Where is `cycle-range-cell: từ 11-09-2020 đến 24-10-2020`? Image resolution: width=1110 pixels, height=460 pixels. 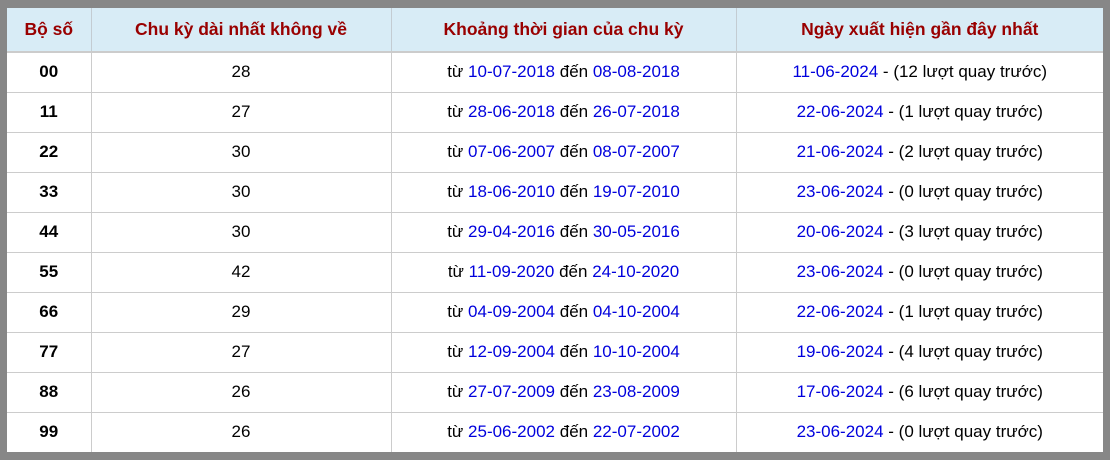 cycle-range-cell: từ 11-09-2020 đến 24-10-2020 is located at coordinates (563, 272).